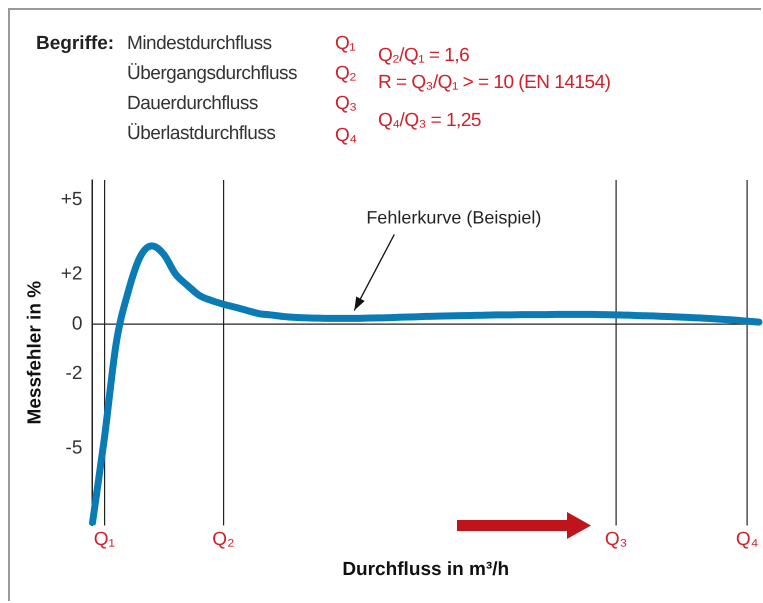 This screenshot has height=603, width=763. I want to click on y-axis-title: Messfehler in %, so click(35, 352).